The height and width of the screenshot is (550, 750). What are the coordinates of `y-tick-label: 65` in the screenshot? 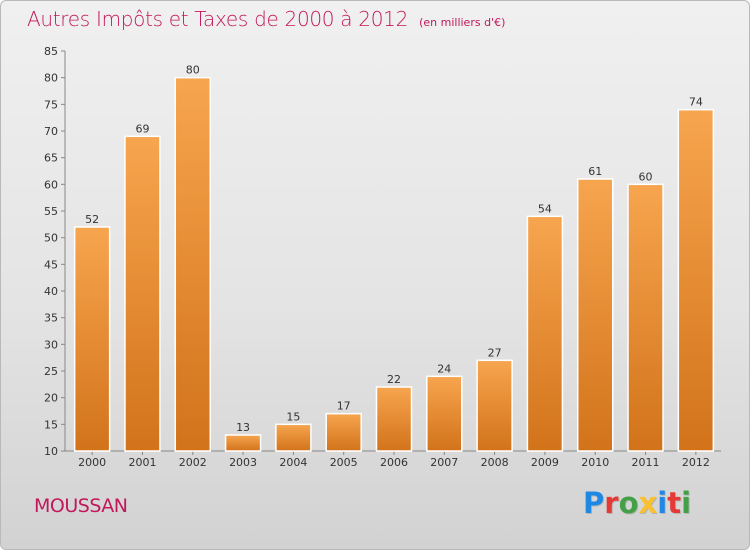 It's located at (51, 158).